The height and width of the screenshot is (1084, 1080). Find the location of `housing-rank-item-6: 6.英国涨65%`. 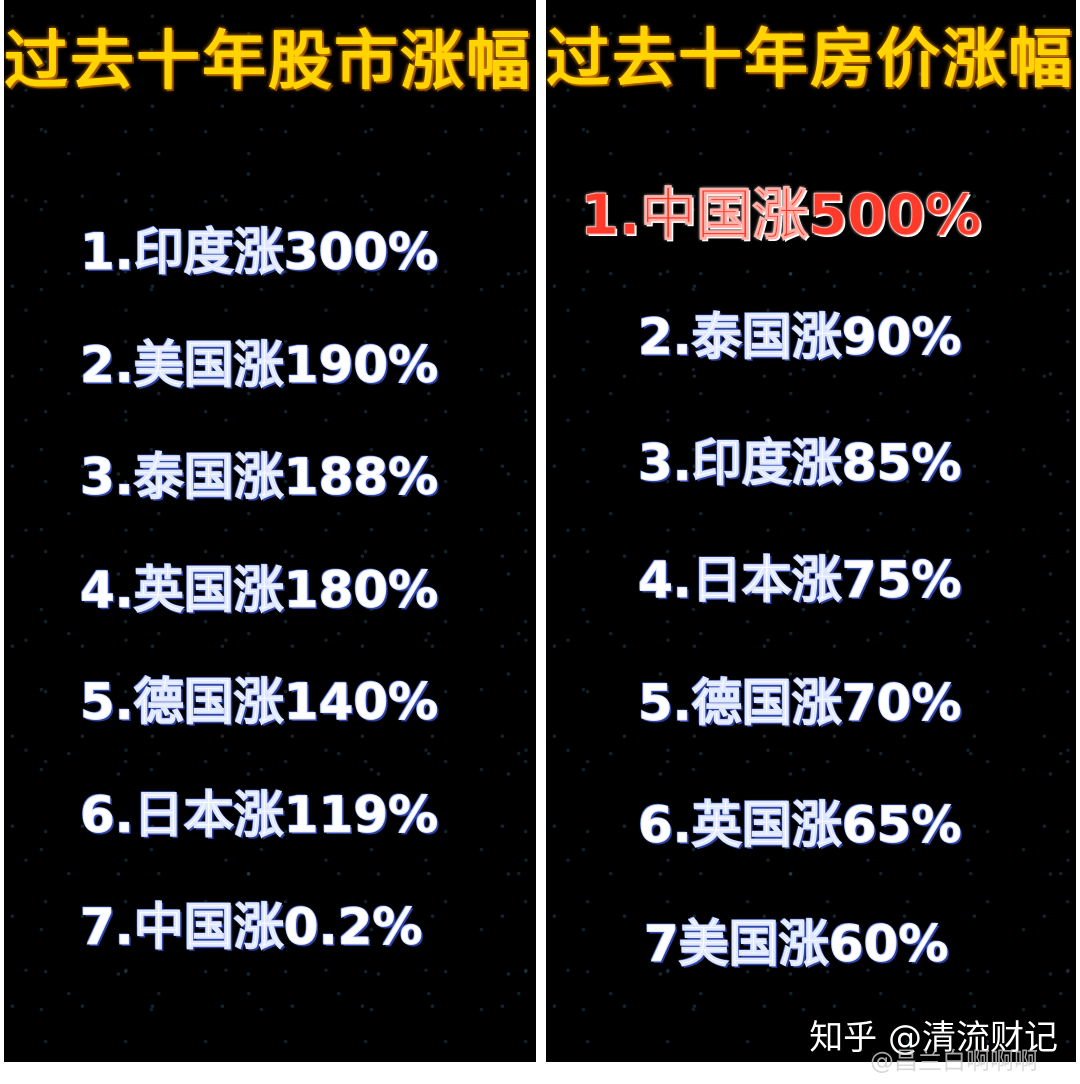

housing-rank-item-6: 6.英国涨65% is located at coordinates (799, 825).